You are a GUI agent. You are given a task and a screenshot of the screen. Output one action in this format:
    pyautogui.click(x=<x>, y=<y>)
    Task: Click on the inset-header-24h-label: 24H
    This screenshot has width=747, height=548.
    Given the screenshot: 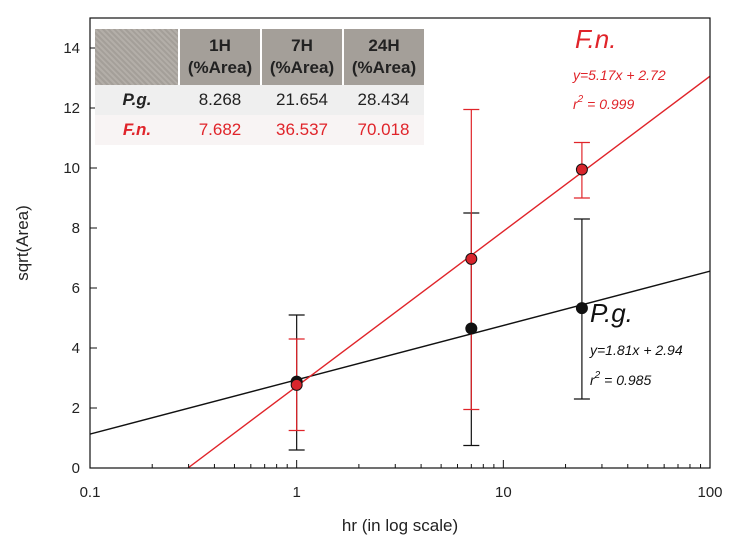 What is the action you would take?
    pyautogui.click(x=384, y=45)
    